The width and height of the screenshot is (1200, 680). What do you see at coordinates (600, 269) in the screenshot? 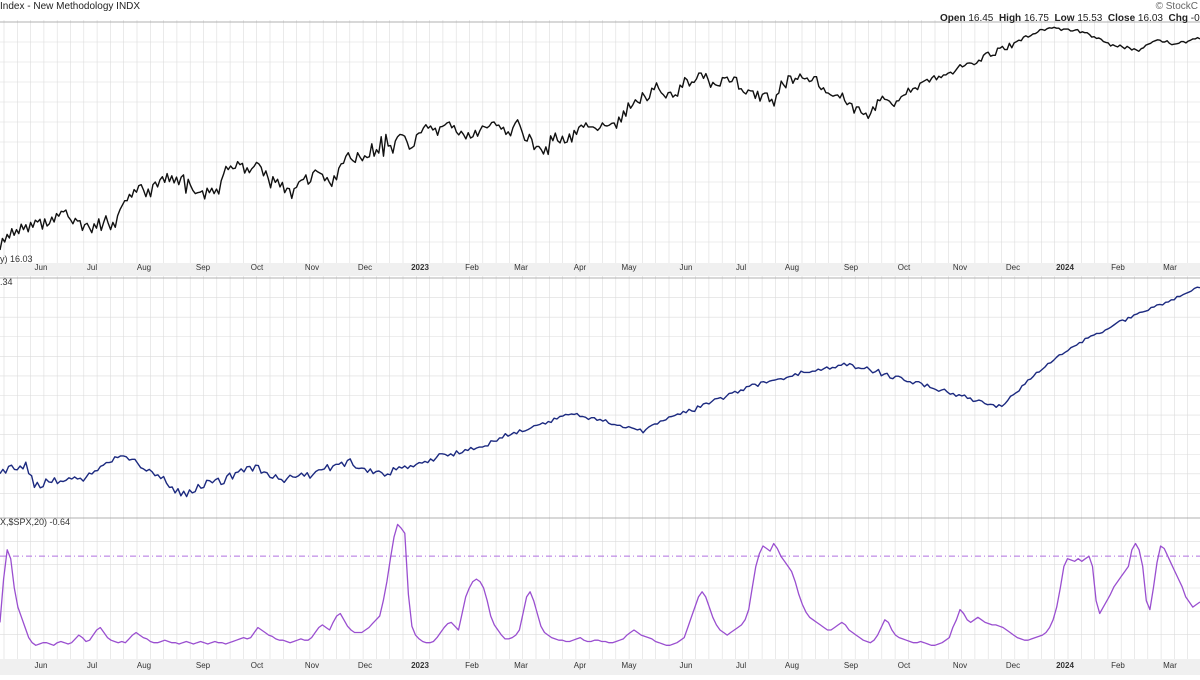
I see `axis-band-top` at bounding box center [600, 269].